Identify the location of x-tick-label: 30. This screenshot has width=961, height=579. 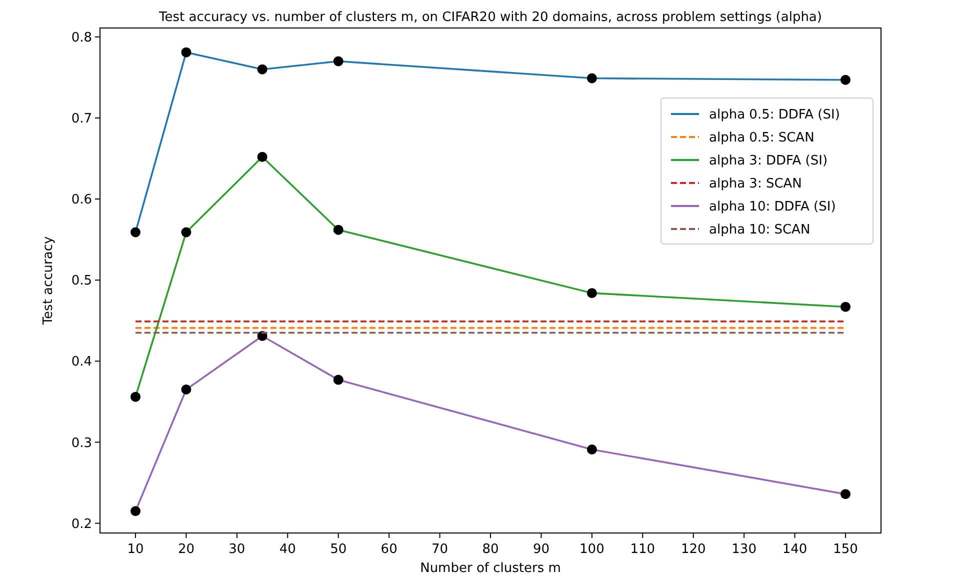
(237, 549).